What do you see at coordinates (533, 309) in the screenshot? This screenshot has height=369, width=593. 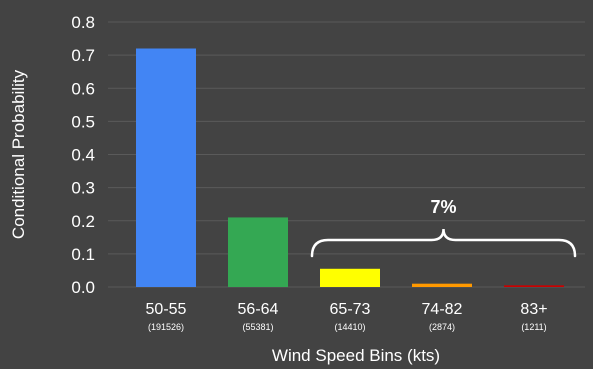 I see `x-tick-label: 83+` at bounding box center [533, 309].